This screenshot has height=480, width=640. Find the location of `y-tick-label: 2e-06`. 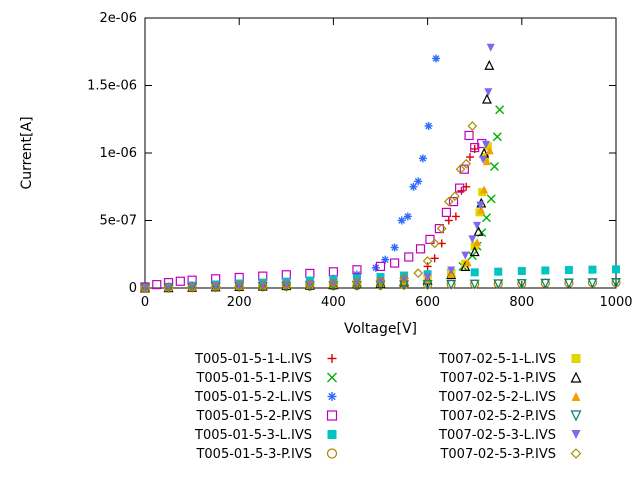

y-tick-label: 2e-06 is located at coordinates (118, 18).